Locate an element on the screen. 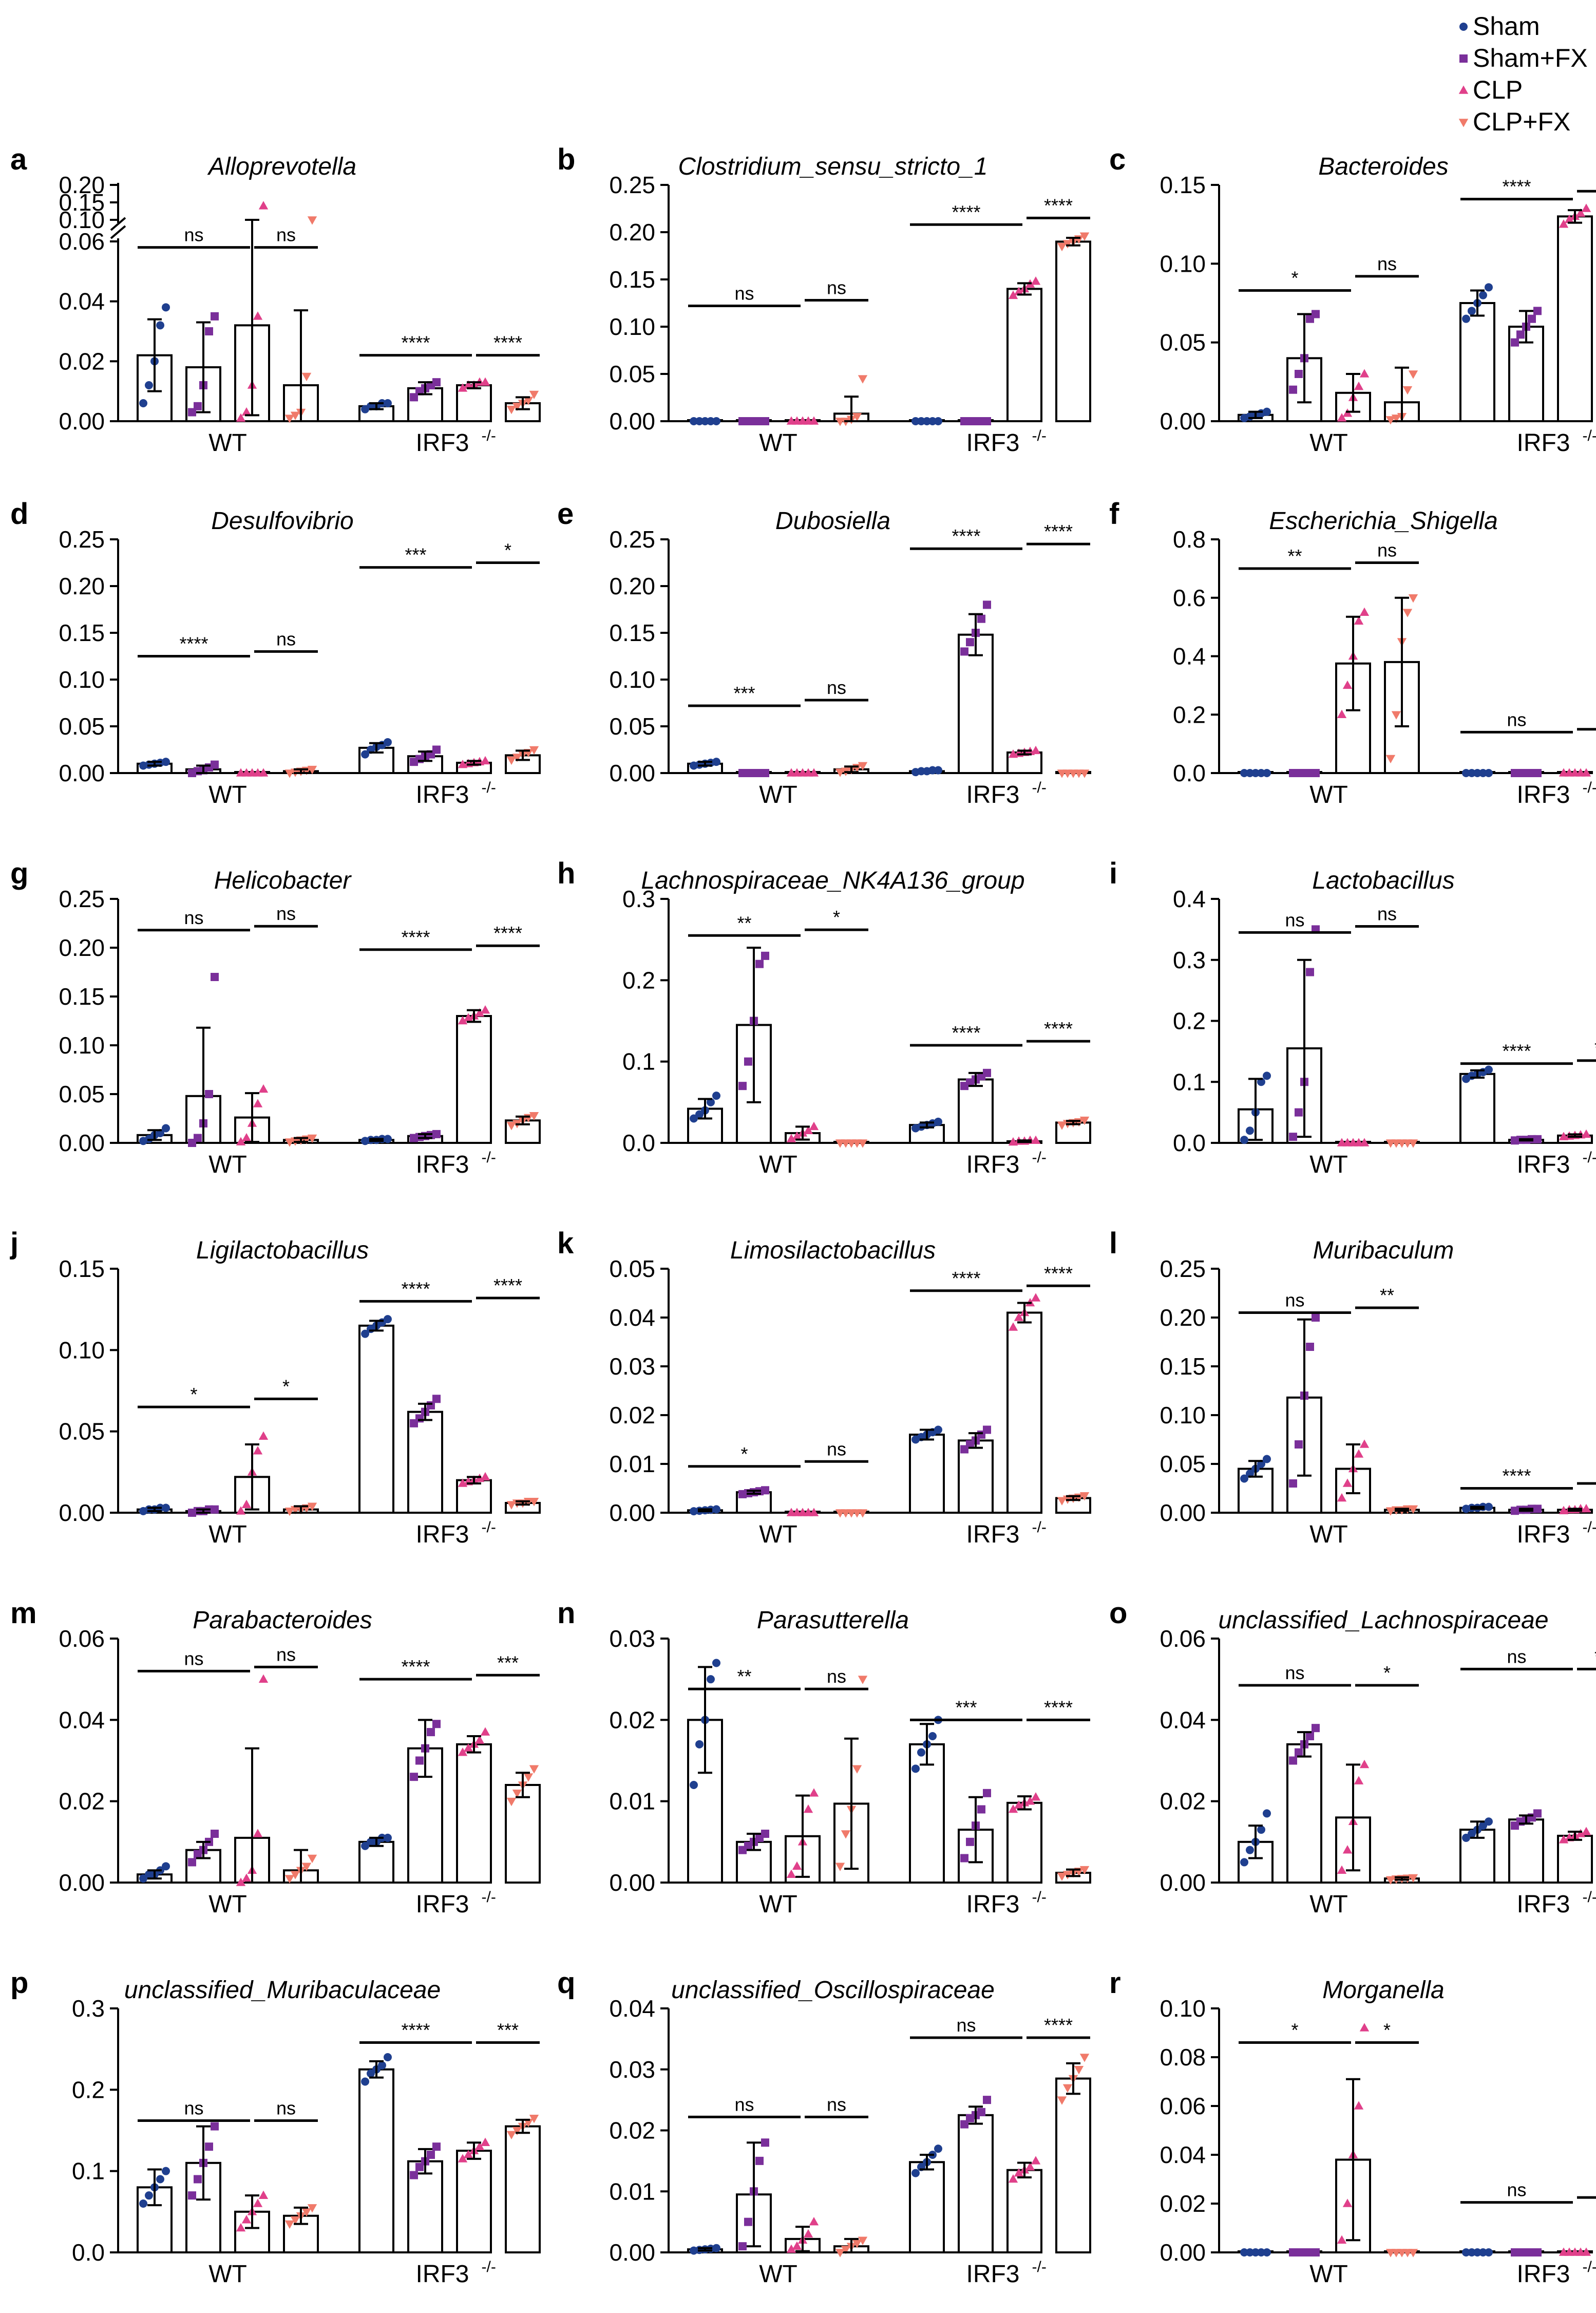 The height and width of the screenshot is (2313, 1596). y-tick-label: 0.3 is located at coordinates (638, 899).